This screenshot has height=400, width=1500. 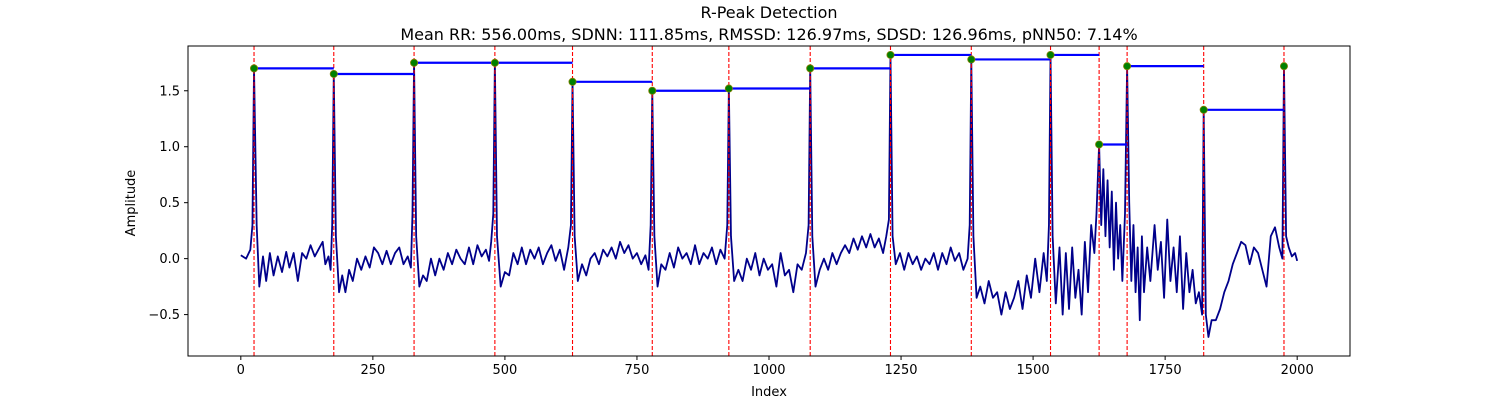 What do you see at coordinates (169, 259) in the screenshot?
I see `y-tick-label: 0.0` at bounding box center [169, 259].